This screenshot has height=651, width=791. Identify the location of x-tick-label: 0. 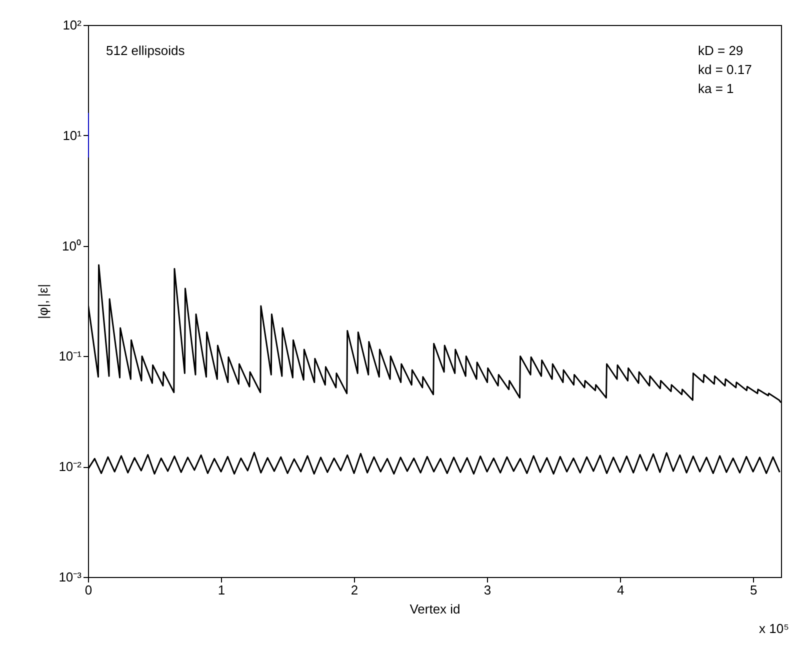
(88, 590).